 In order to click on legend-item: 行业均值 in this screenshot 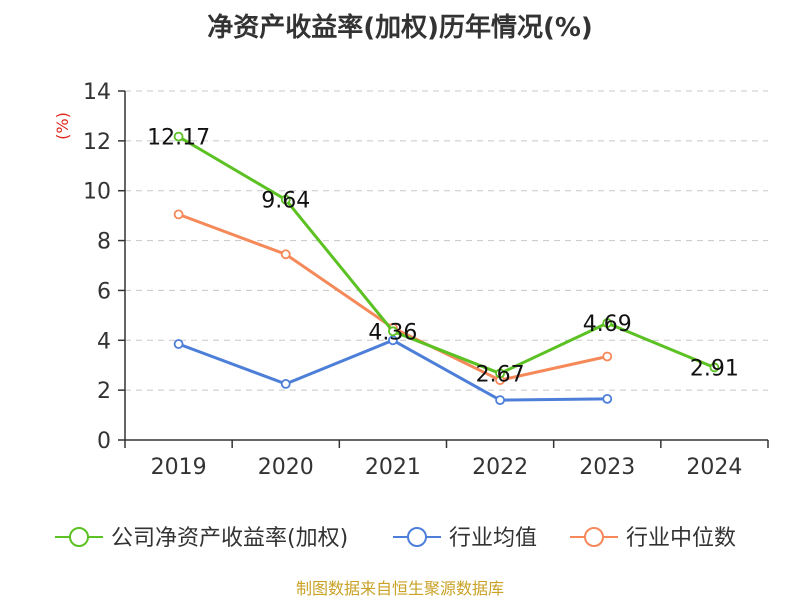, I will do `click(465, 538)`.